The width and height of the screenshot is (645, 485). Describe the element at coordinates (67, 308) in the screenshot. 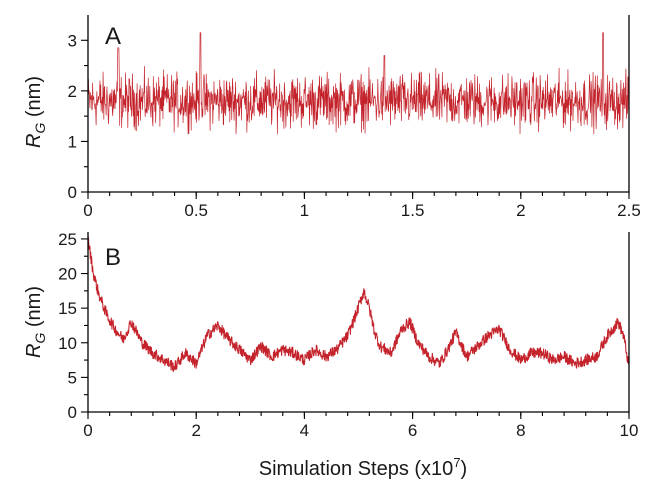

I see `panelB-y-tick-label: 15` at that location.